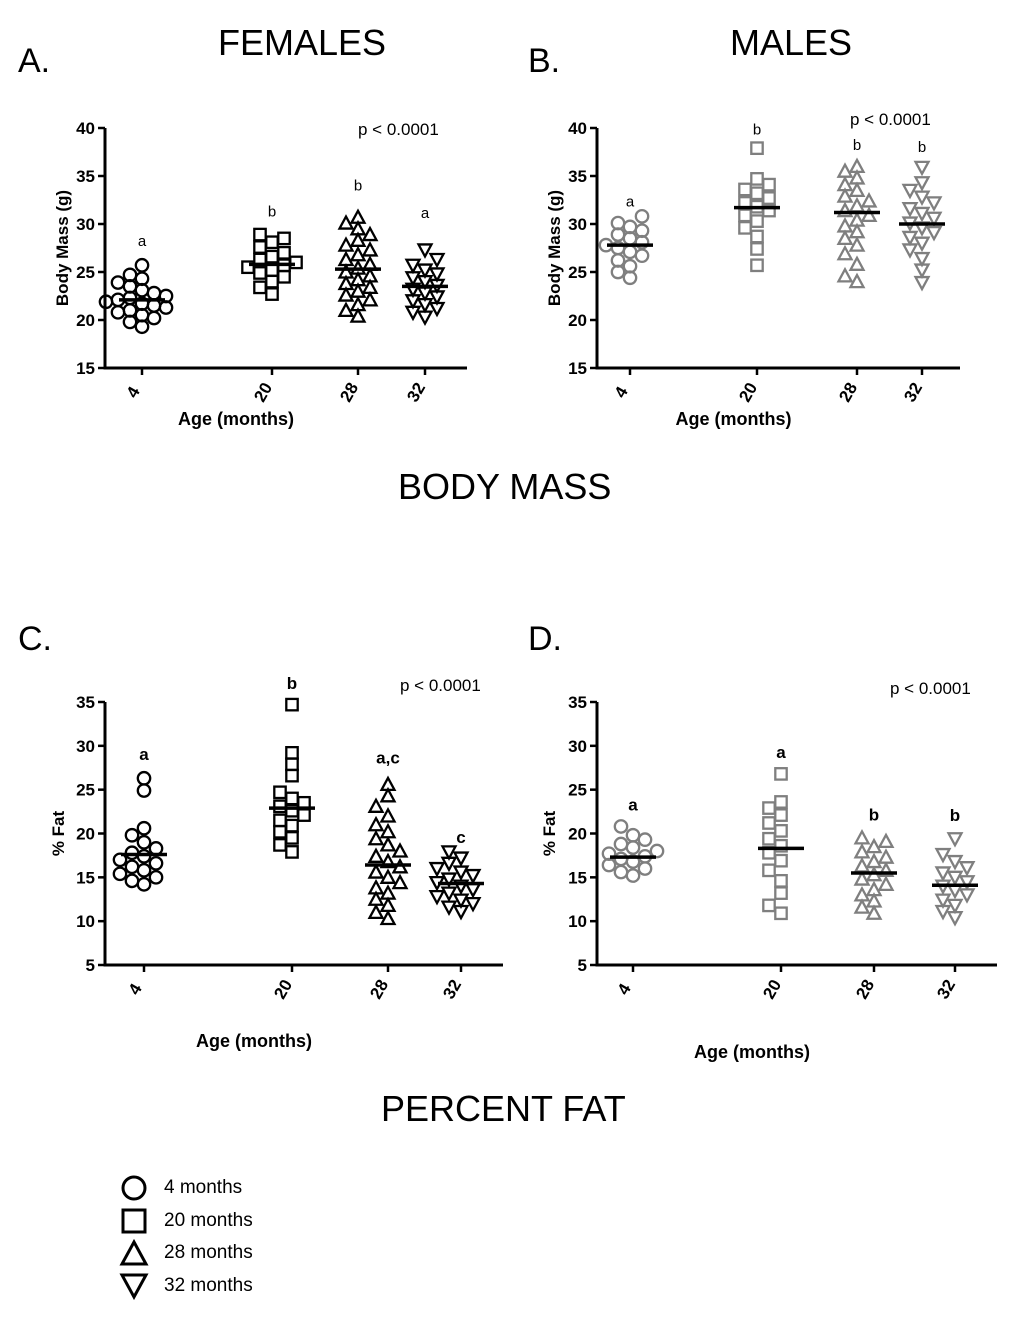  I want to click on y-tick-label: 40, so click(85, 128).